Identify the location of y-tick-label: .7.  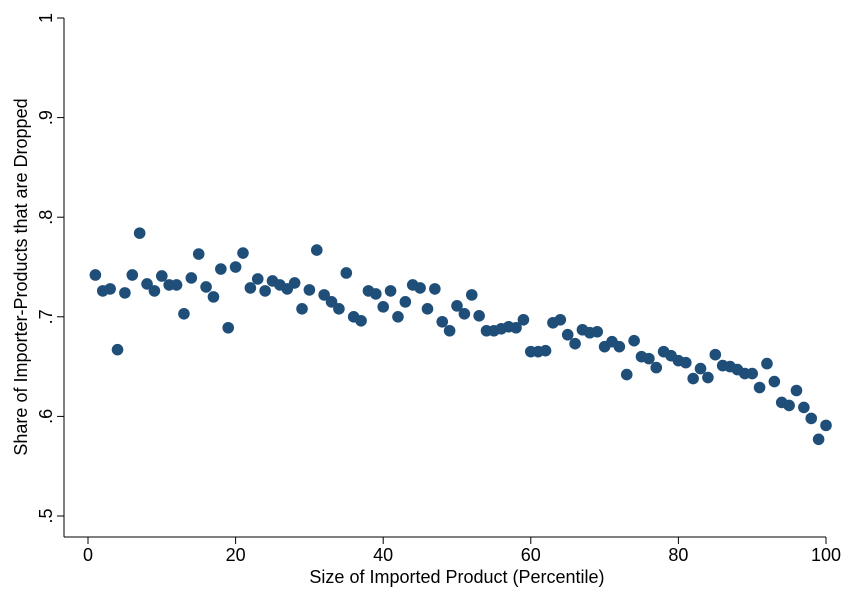
(46, 316).